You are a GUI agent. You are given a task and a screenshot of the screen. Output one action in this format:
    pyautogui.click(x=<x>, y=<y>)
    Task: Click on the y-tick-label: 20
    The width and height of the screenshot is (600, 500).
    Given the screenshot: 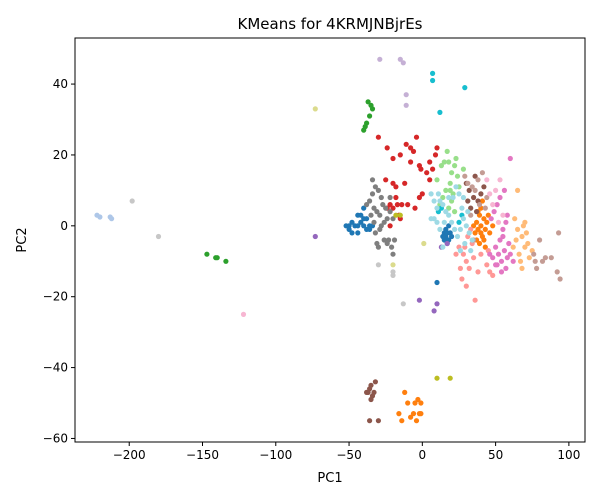 What is the action you would take?
    pyautogui.click(x=60, y=155)
    